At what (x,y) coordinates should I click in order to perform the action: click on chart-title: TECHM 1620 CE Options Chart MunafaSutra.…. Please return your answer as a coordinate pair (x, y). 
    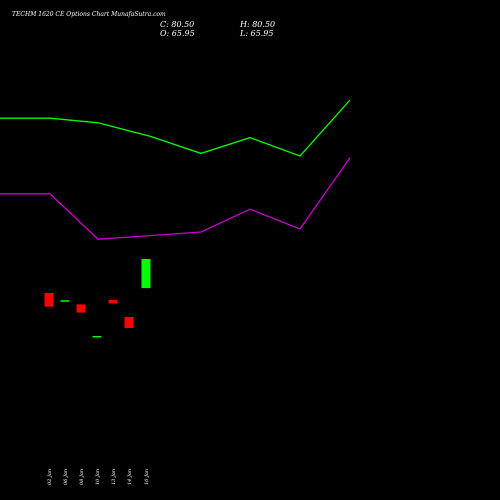
    Looking at the image, I should click on (89, 14).